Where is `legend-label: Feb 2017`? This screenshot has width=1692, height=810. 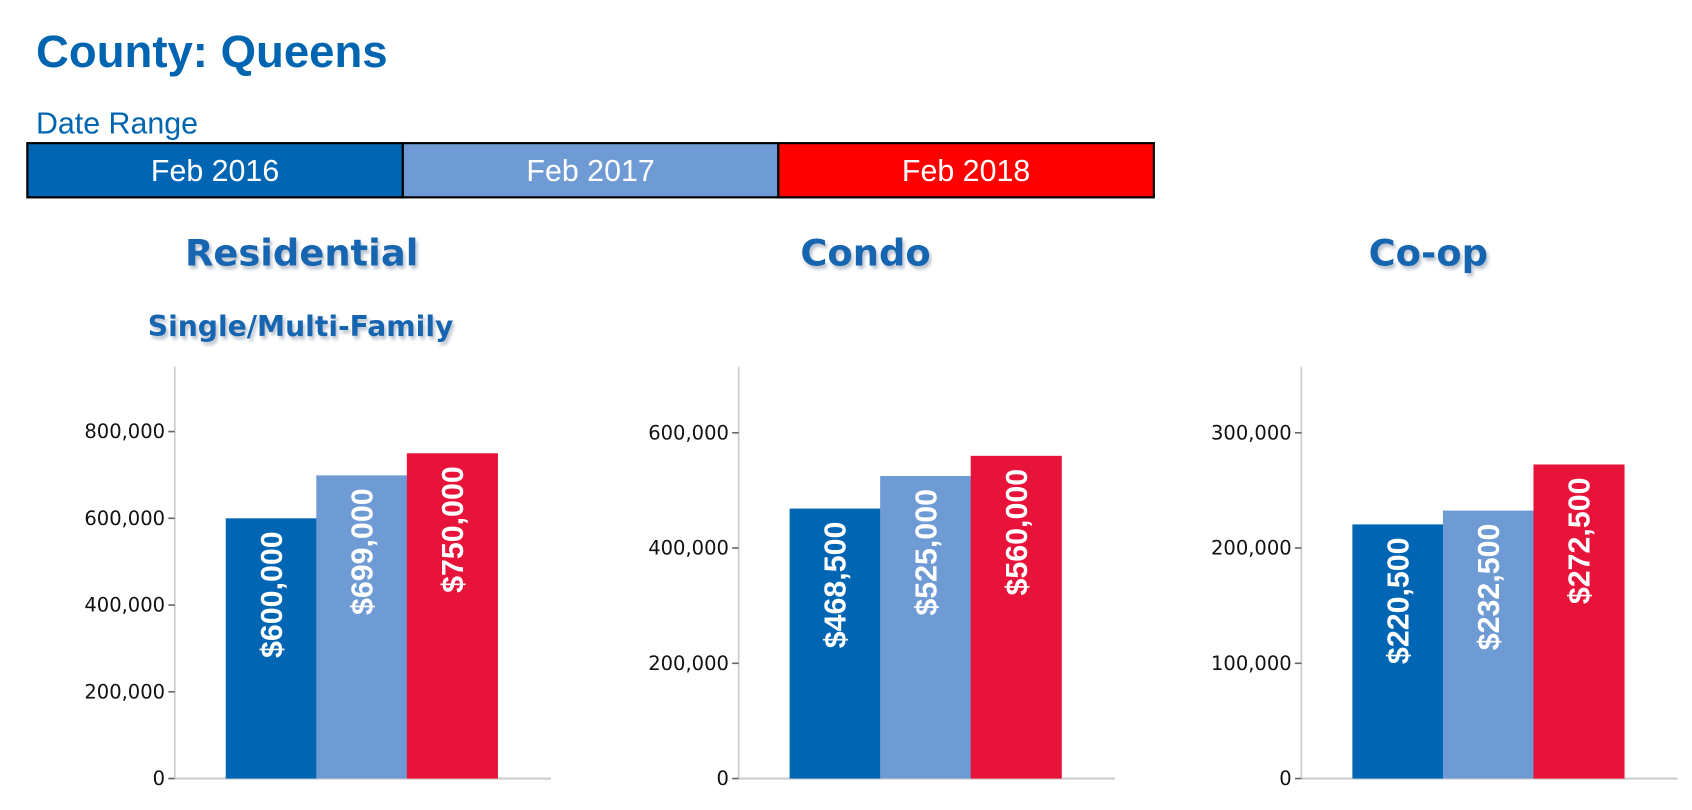 legend-label: Feb 2017 is located at coordinates (590, 171).